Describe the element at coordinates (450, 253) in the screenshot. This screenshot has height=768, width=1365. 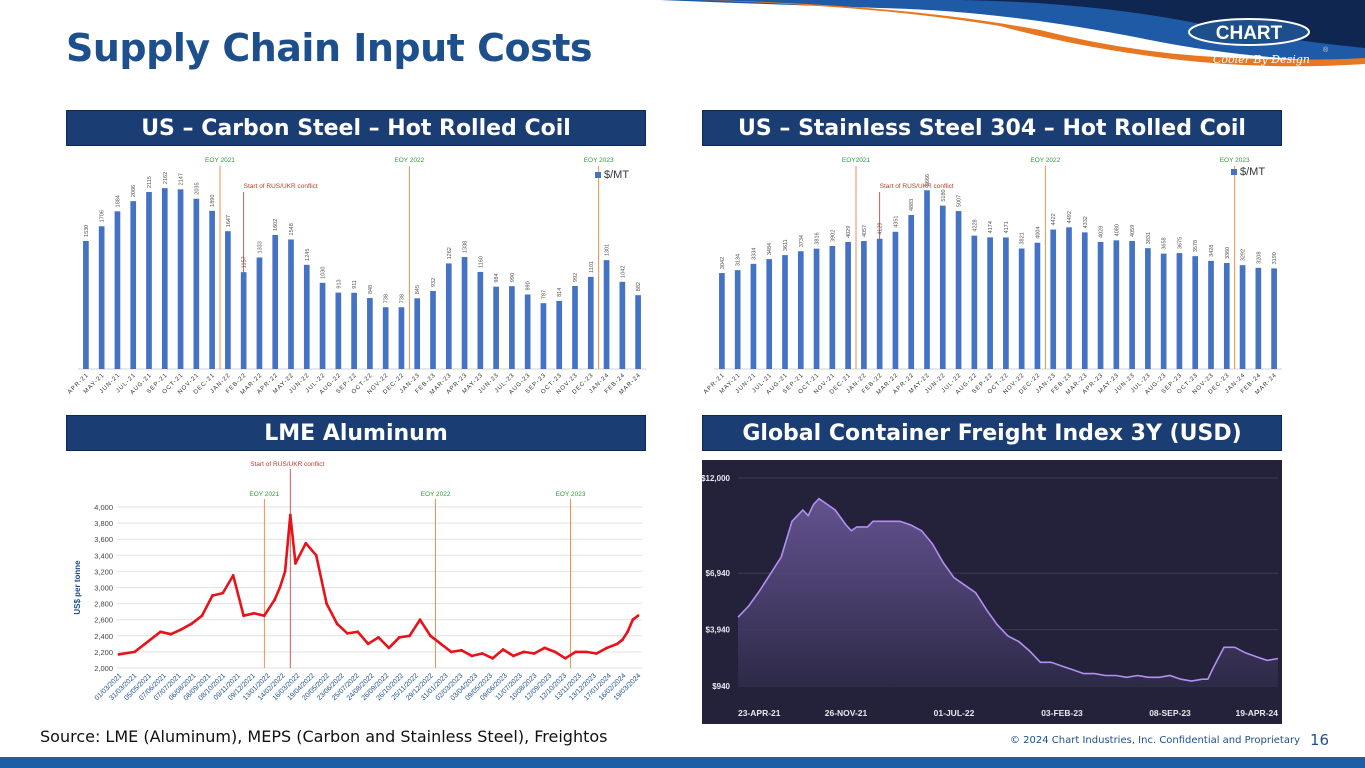
I see `bar-data-label: 1262` at that location.